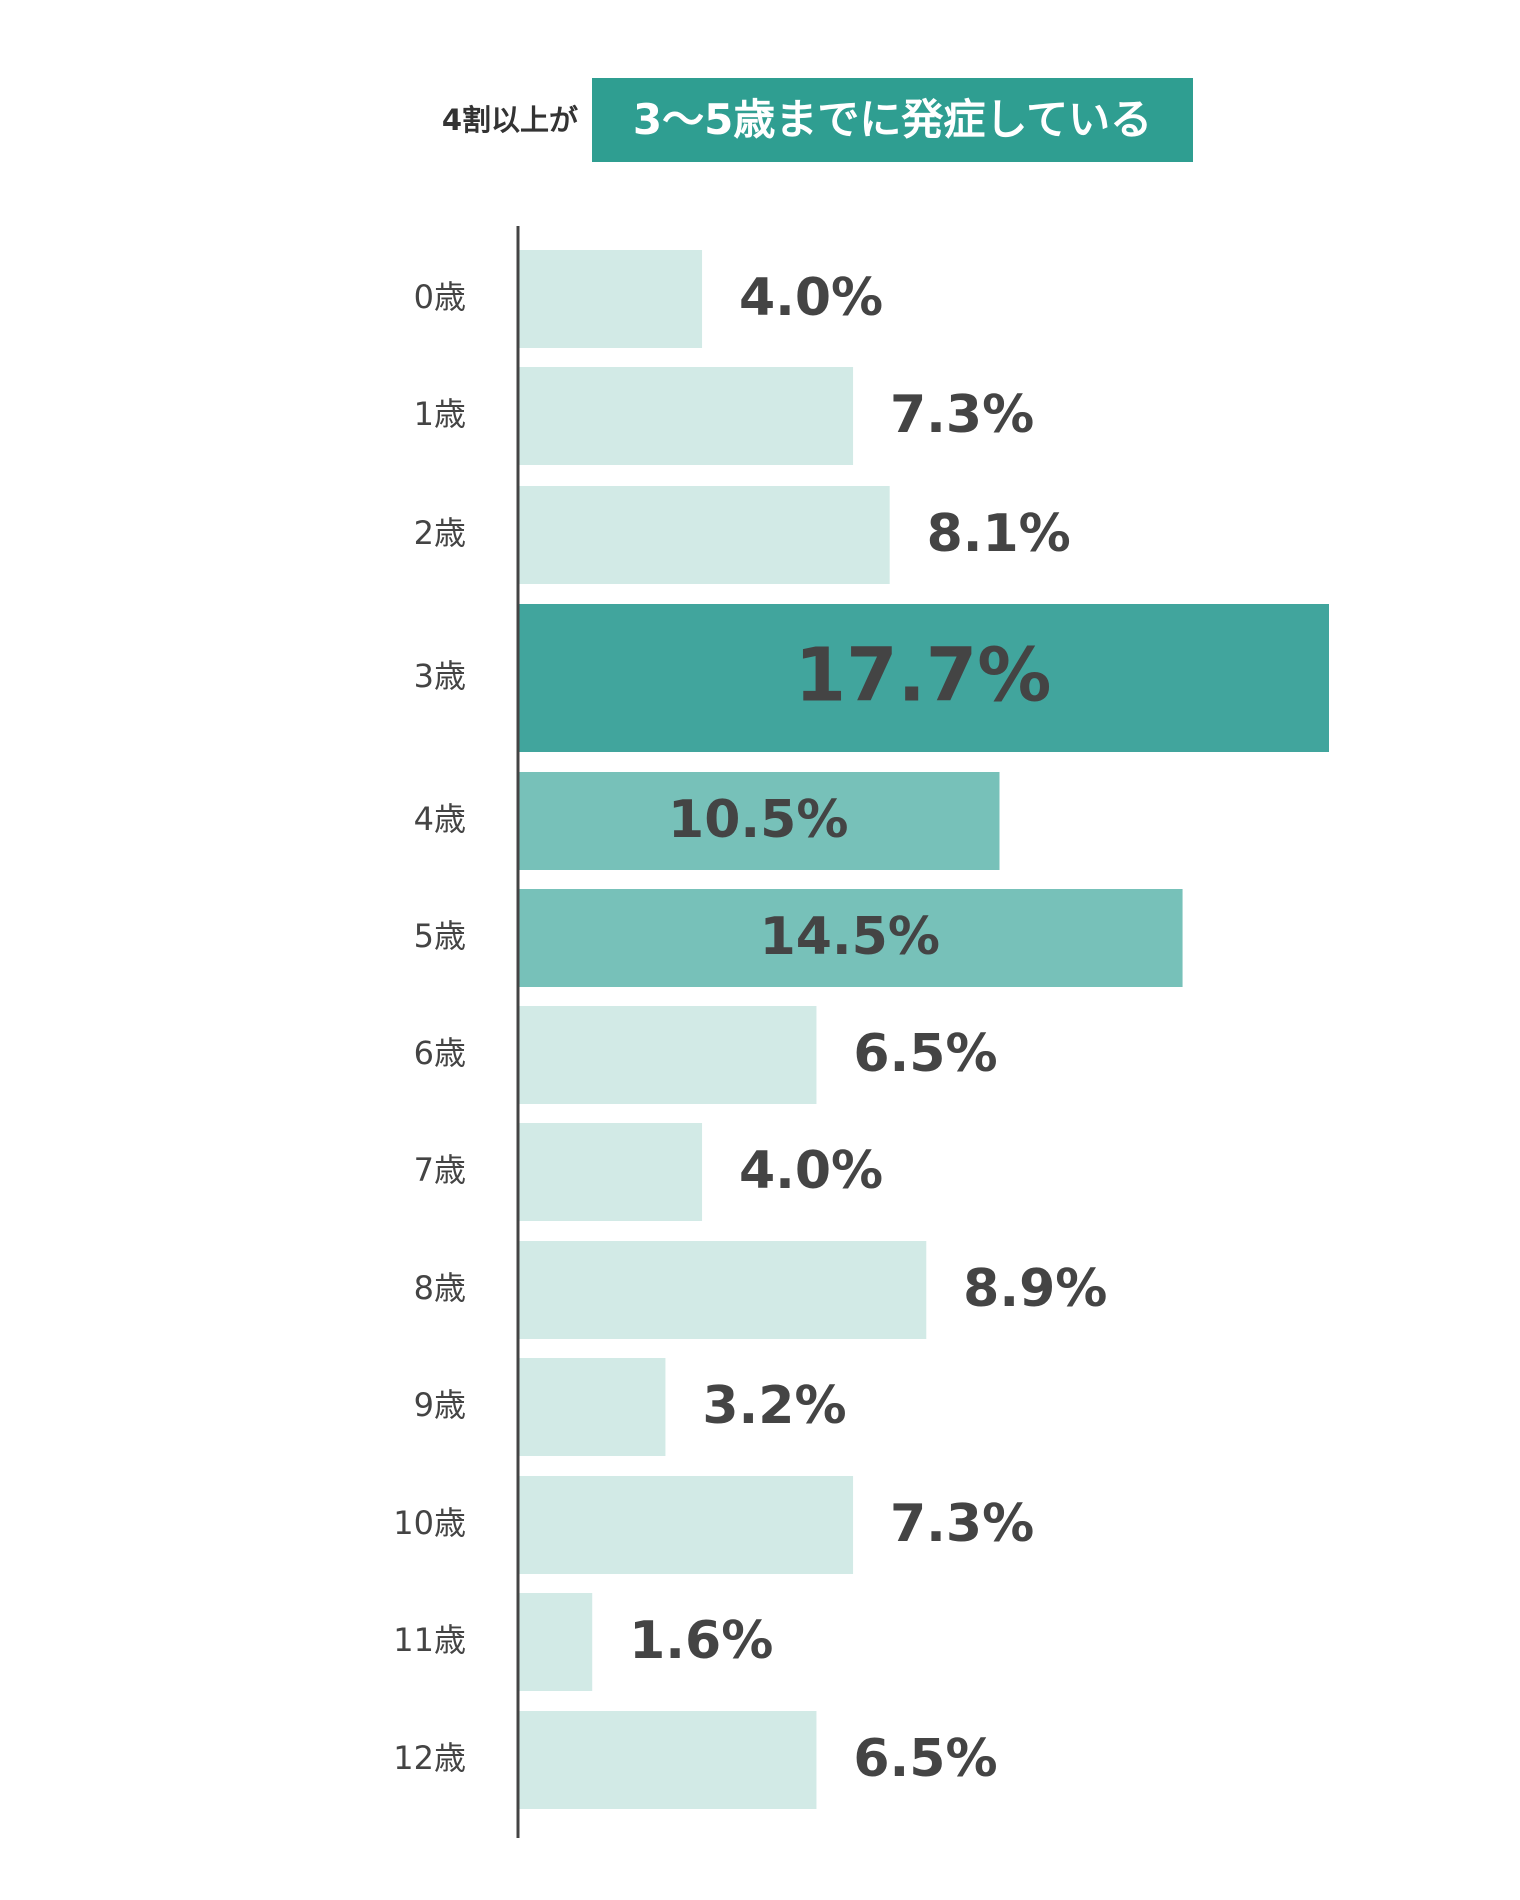 The width and height of the screenshot is (1520, 1900). Describe the element at coordinates (440, 676) in the screenshot. I see `category-label: 3歳` at that location.